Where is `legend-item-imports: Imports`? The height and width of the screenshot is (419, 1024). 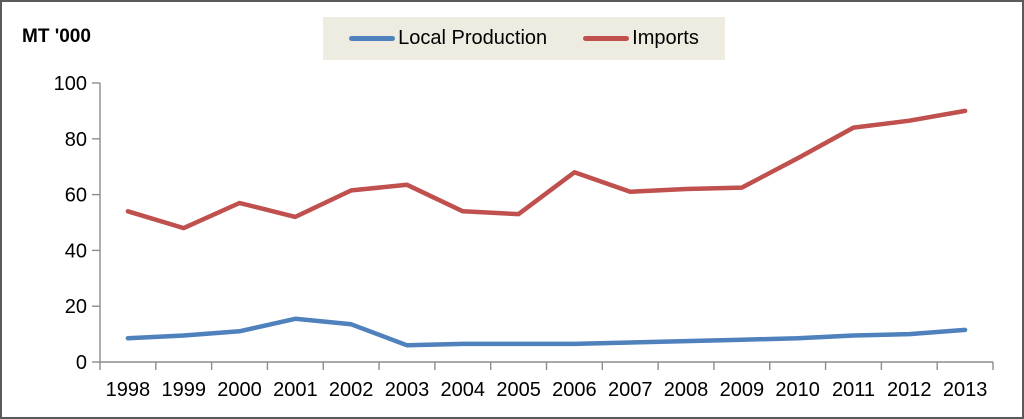 legend-item-imports: Imports is located at coordinates (641, 38).